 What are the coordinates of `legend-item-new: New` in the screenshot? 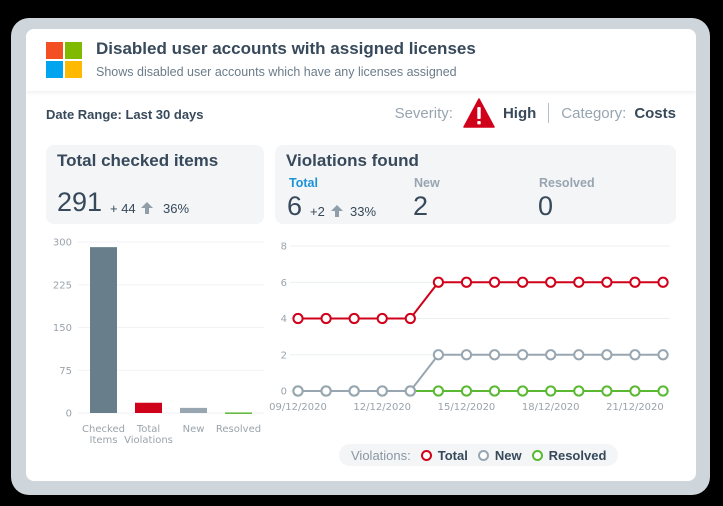 It's located at (499, 455).